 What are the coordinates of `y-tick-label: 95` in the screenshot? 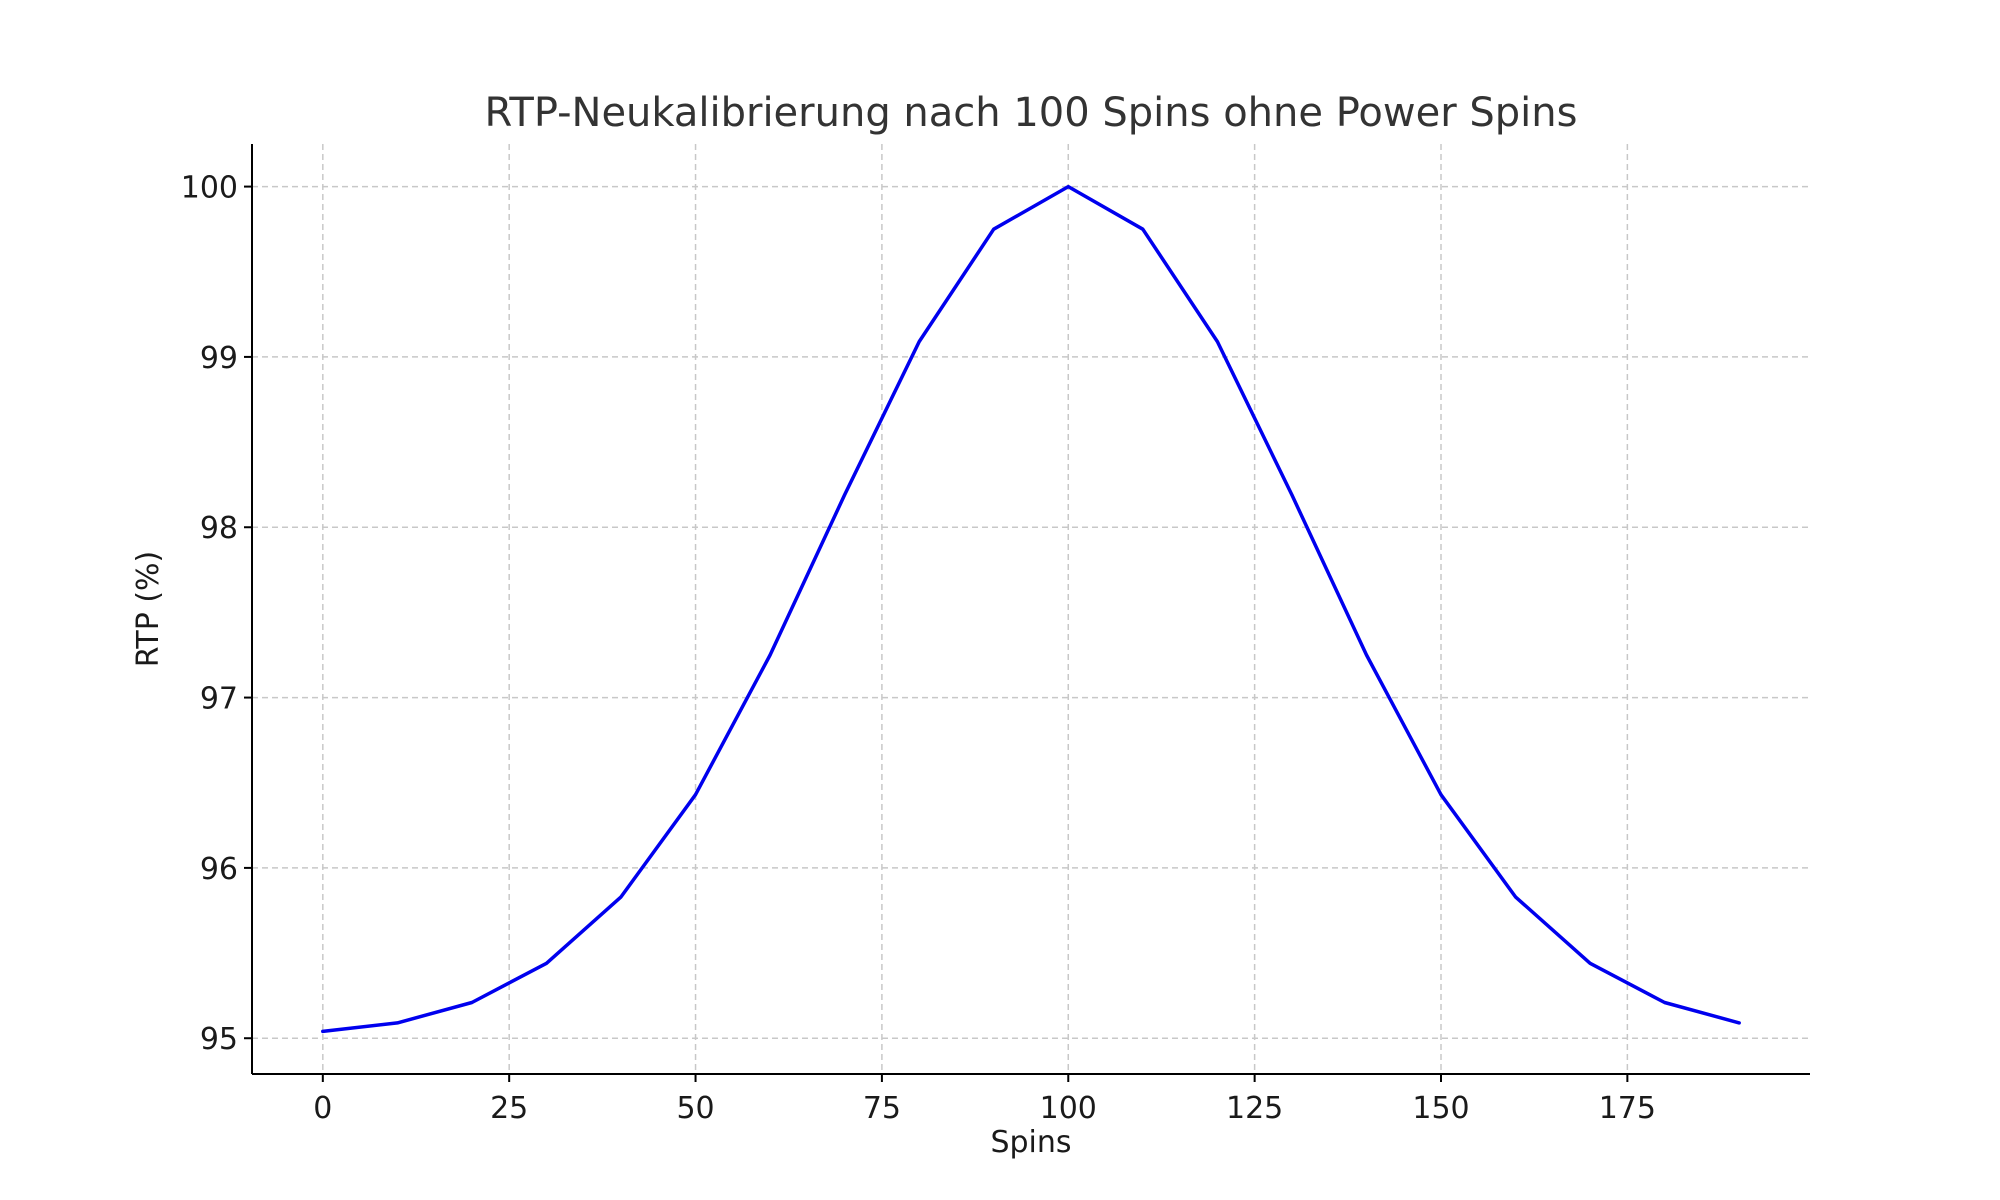 It's located at (219, 1039).